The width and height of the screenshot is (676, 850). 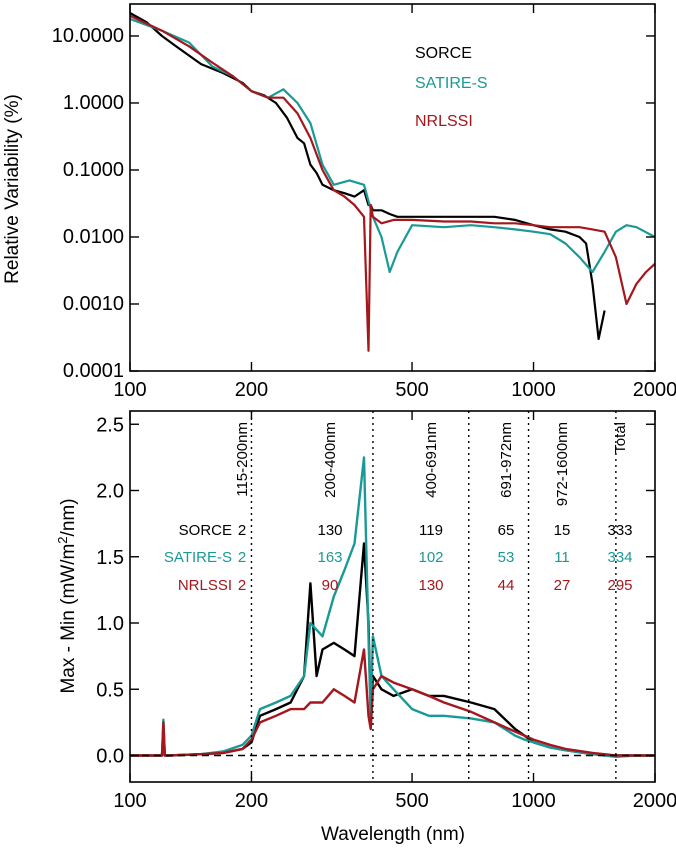 What do you see at coordinates (129, 801) in the screenshot?
I see `bottom-x-tick-label: 100` at bounding box center [129, 801].